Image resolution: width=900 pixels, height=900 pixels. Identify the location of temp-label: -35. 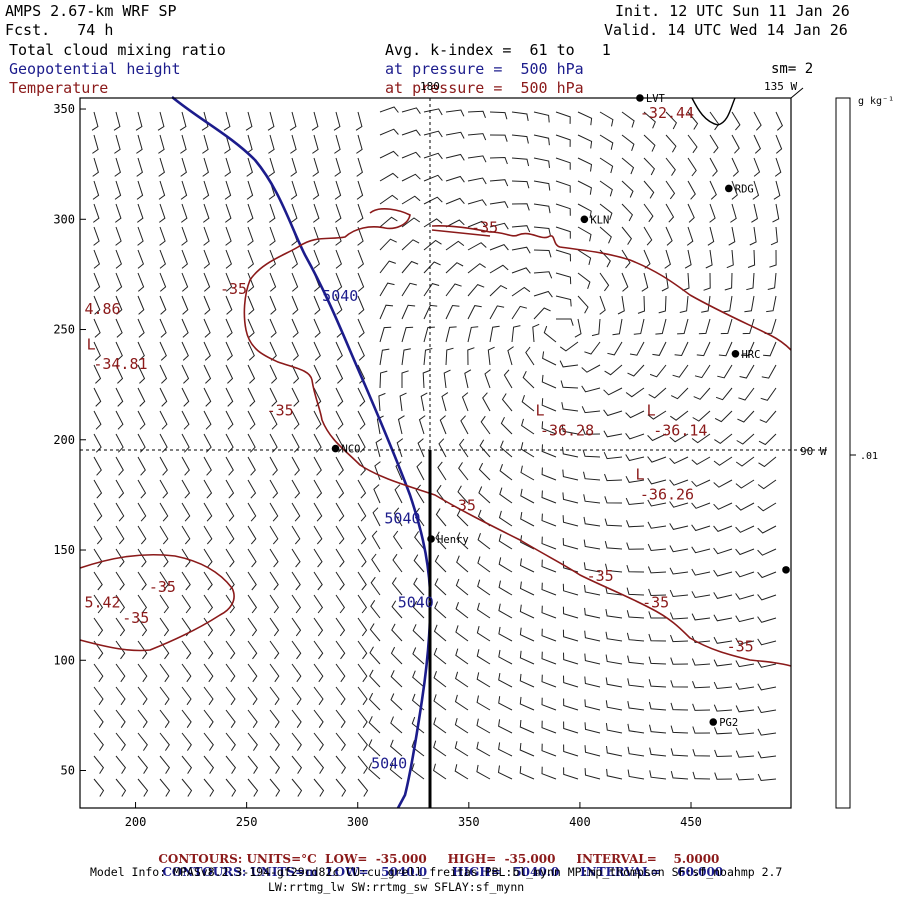
(135, 618).